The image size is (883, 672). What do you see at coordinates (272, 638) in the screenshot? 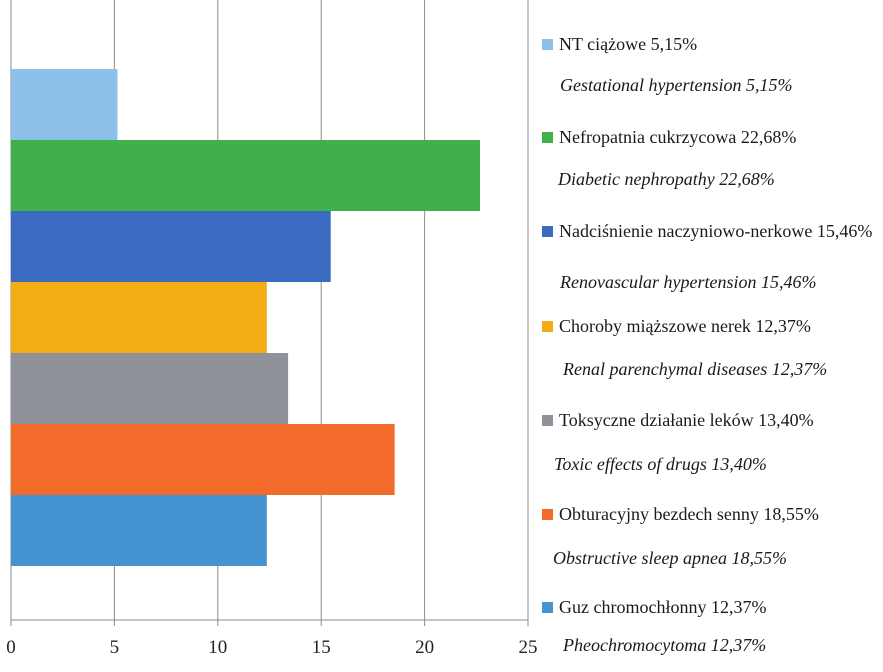
I see `x-axis: 0 5 10 15 20 25` at bounding box center [272, 638].